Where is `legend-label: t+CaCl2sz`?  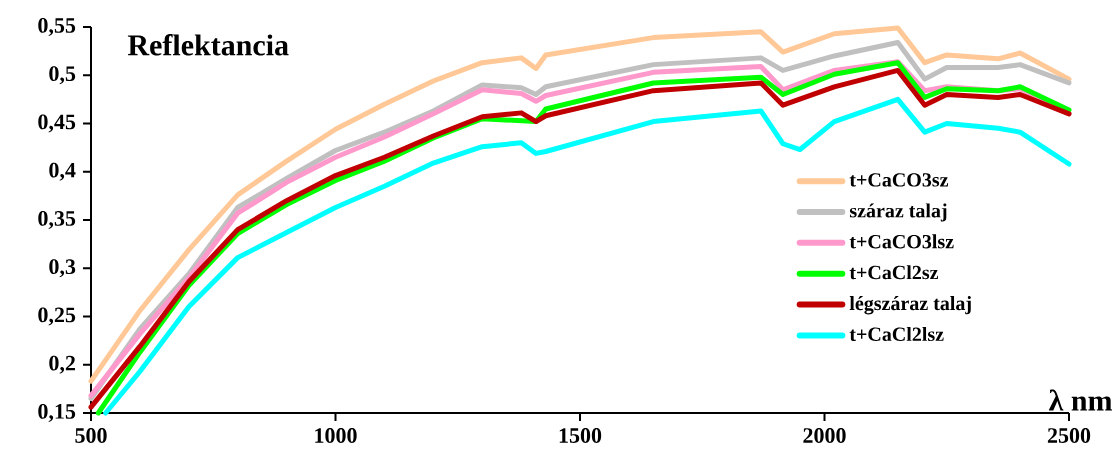 legend-label: t+CaCl2sz is located at coordinates (894, 272).